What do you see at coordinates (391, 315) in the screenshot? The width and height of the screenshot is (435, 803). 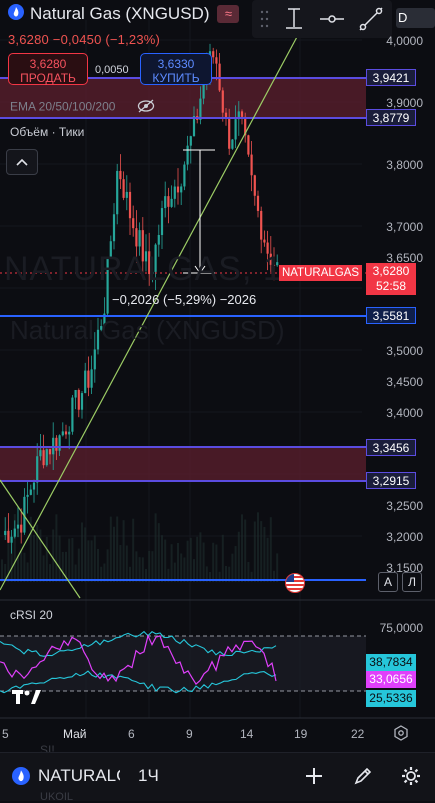 I see `level-tag: 3,5581` at bounding box center [391, 315].